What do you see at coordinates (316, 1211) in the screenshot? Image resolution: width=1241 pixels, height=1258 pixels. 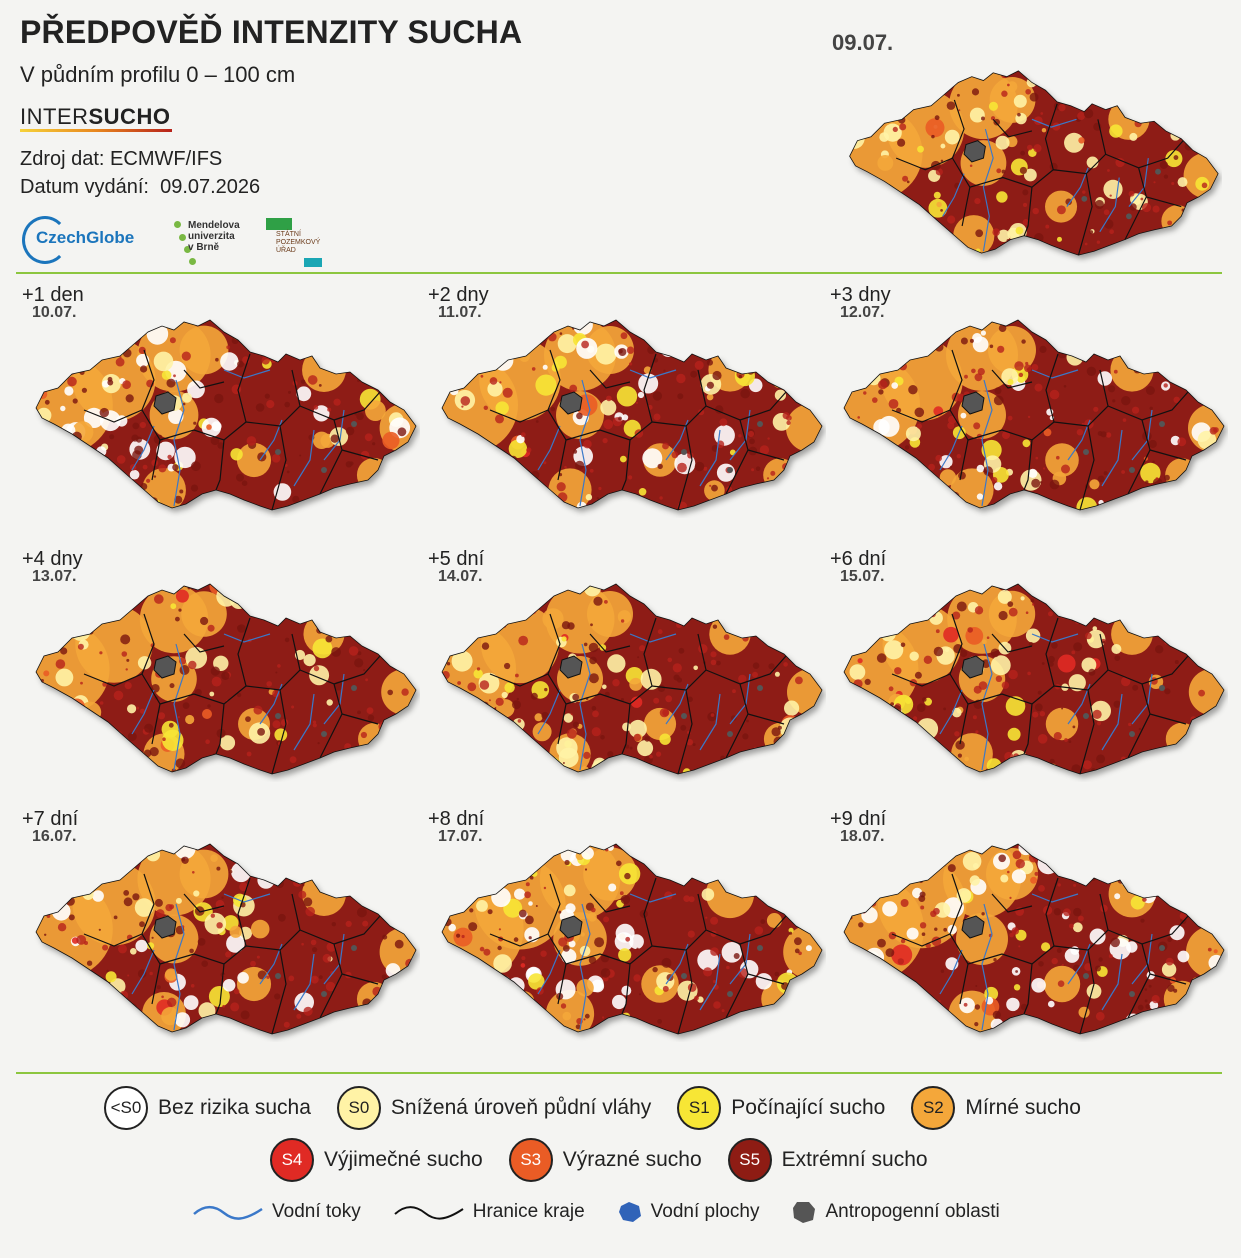 I see `legend-label: Vodní toky` at bounding box center [316, 1211].